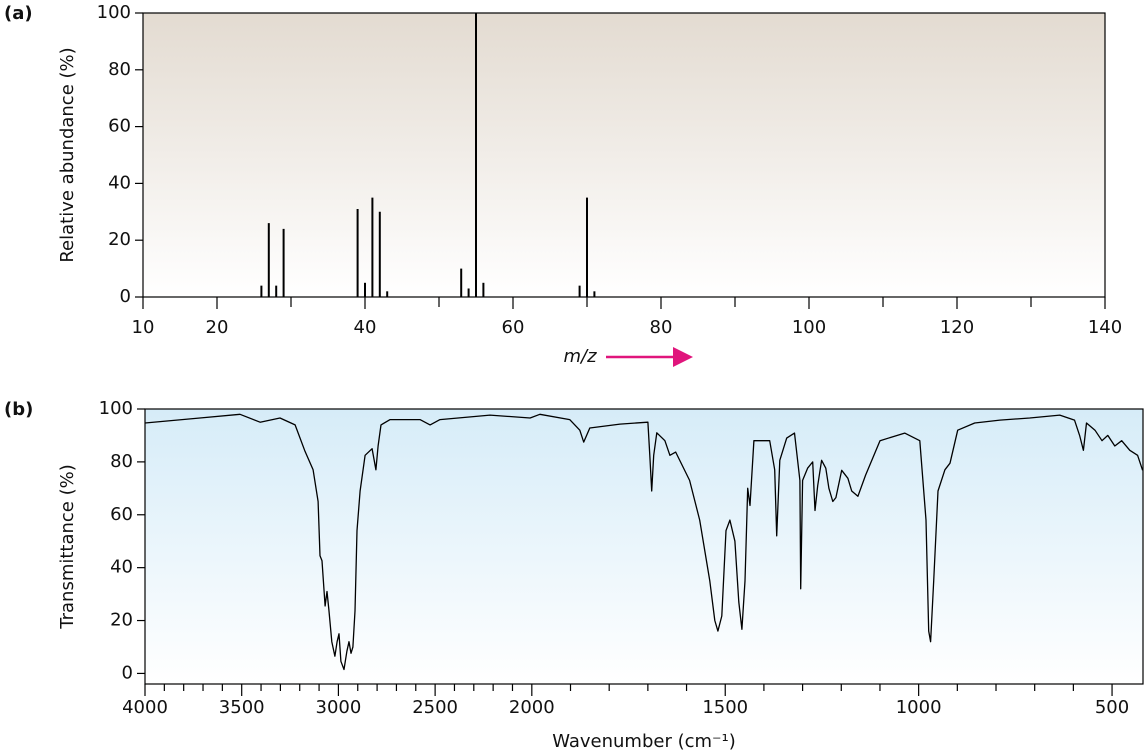  Describe the element at coordinates (1112, 707) in the screenshot. I see `x-tick-label: 500` at that location.